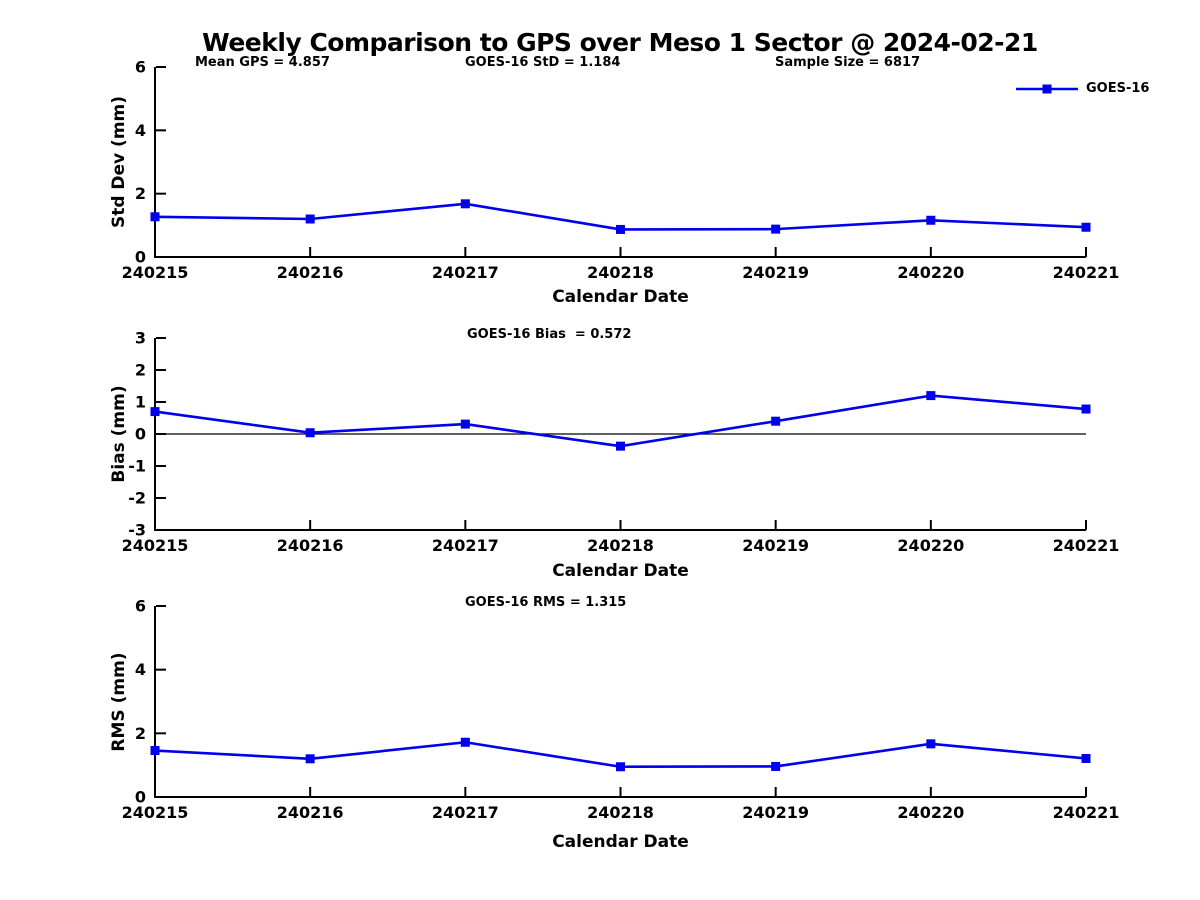 The image size is (1200, 900). I want to click on y-tick-label: 3, so click(140, 338).